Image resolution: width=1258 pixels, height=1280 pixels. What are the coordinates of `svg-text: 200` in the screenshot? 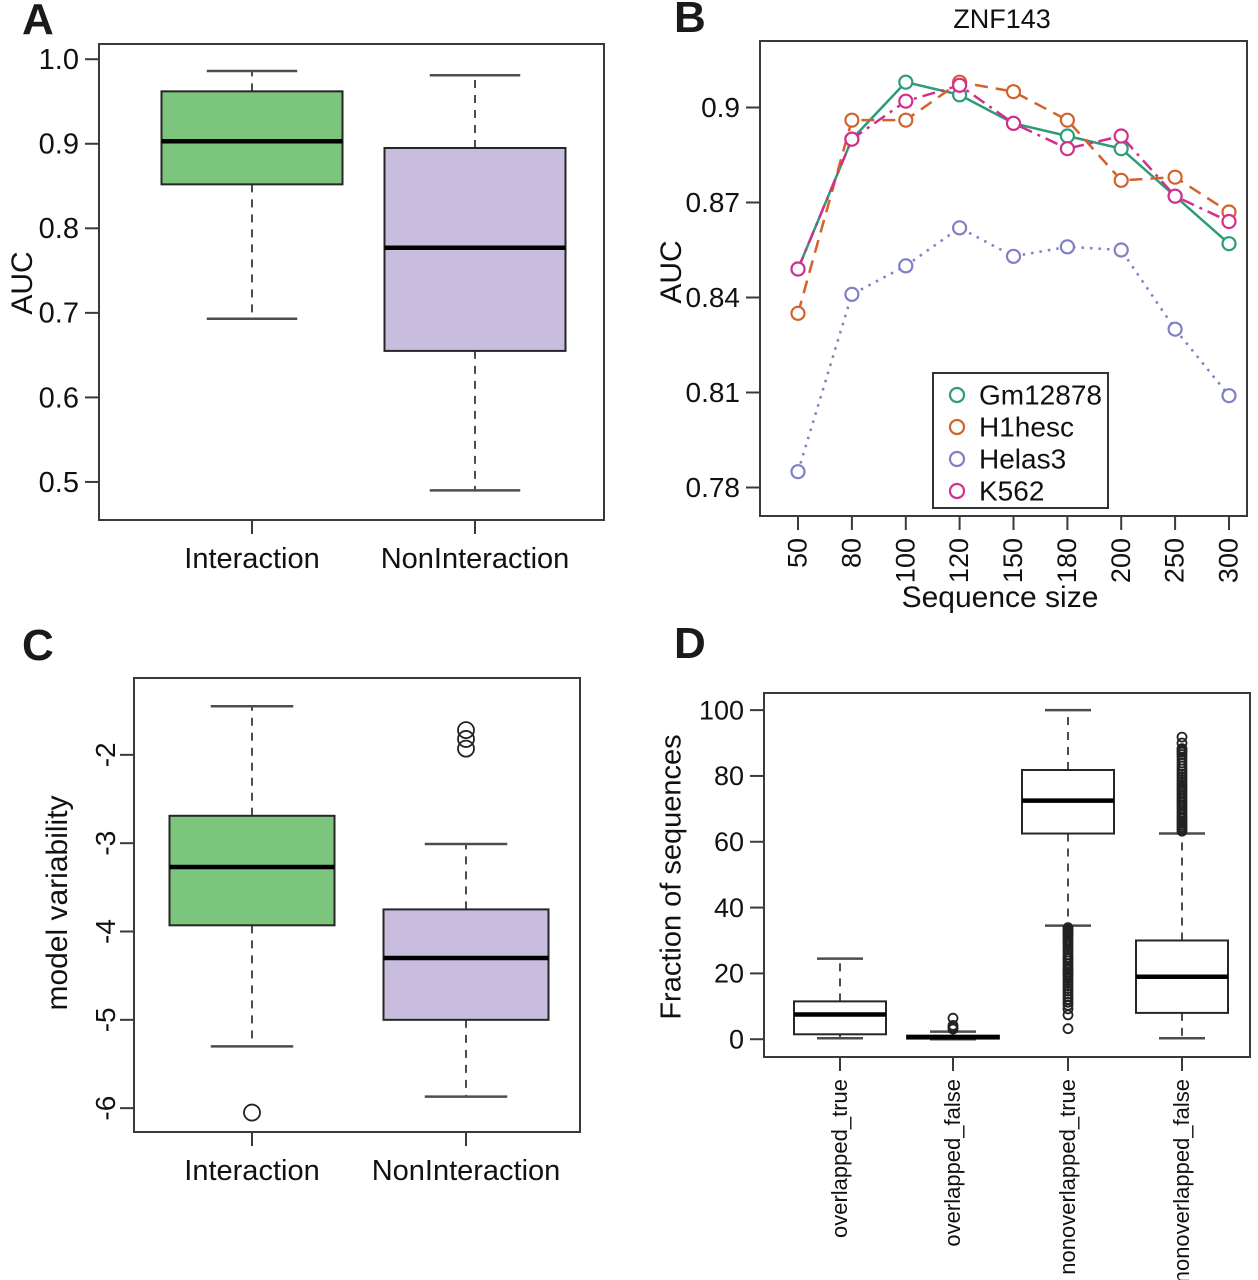 It's located at (1121, 560).